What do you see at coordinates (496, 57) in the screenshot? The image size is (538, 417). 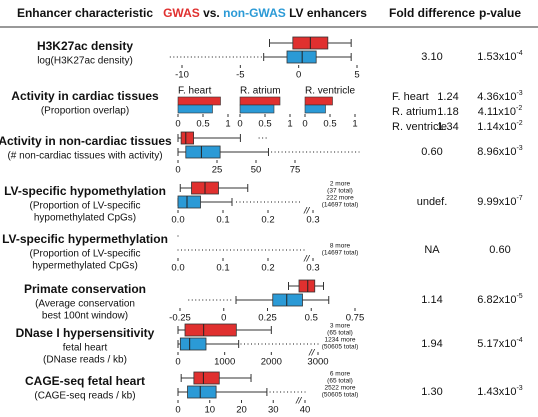 I see `p-value-base: 1.53x10` at bounding box center [496, 57].